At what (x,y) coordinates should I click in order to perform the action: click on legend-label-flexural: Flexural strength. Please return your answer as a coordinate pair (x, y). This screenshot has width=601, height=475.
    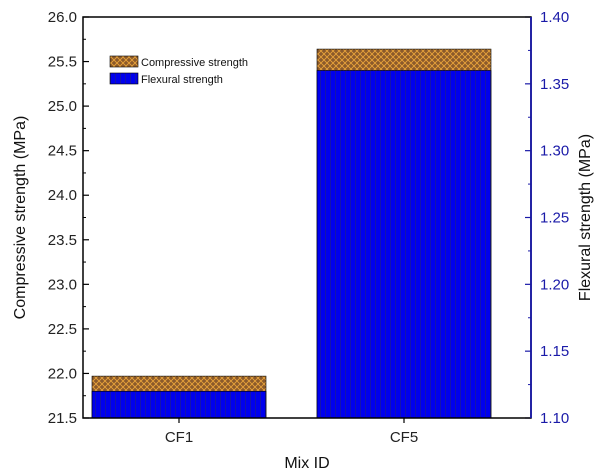
    Looking at the image, I should click on (182, 80).